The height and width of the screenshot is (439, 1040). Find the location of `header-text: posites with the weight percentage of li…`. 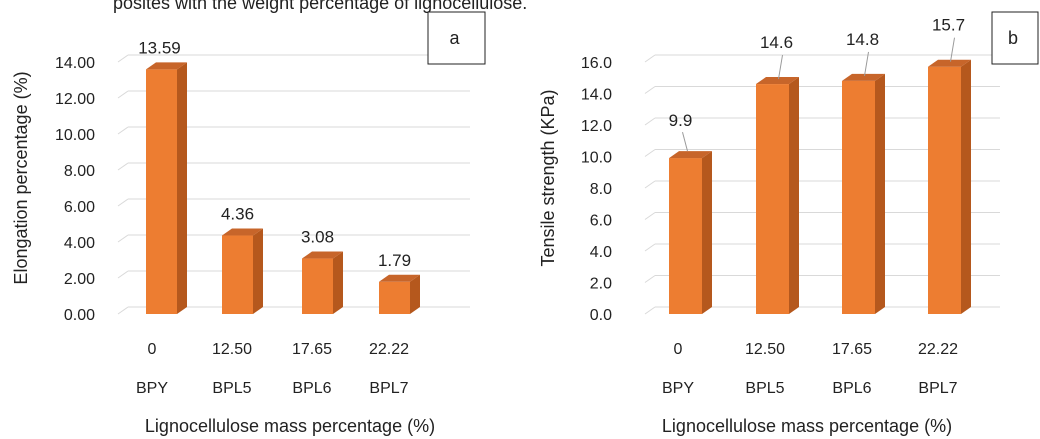

header-text: posites with the weight percentage of li… is located at coordinates (320, 6).